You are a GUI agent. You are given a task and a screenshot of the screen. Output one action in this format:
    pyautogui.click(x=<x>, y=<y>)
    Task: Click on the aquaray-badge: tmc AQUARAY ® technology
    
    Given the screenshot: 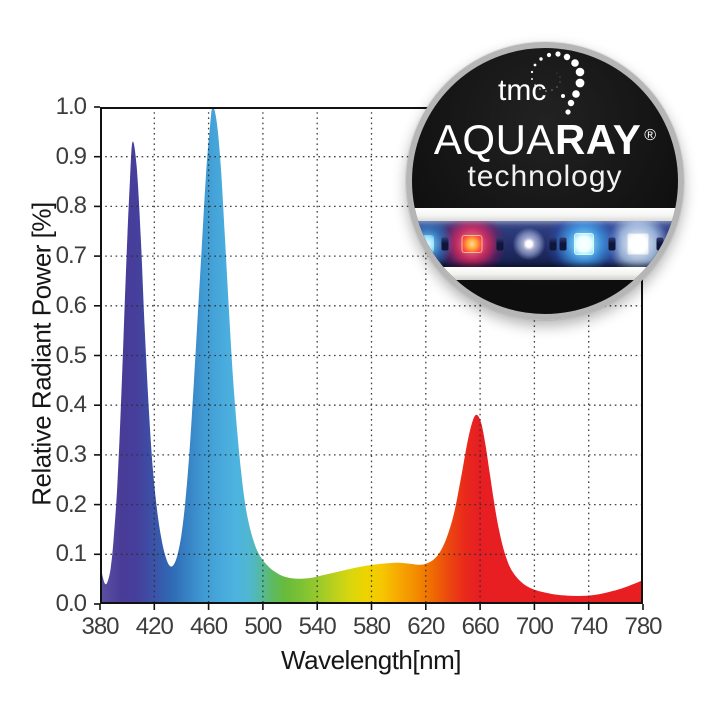 What is the action you would take?
    pyautogui.click(x=545, y=181)
    